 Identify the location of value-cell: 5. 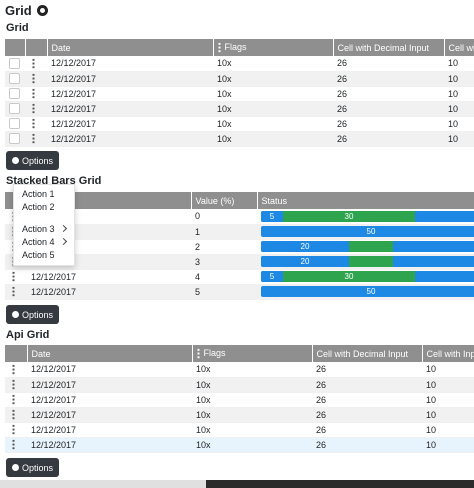
(224, 292).